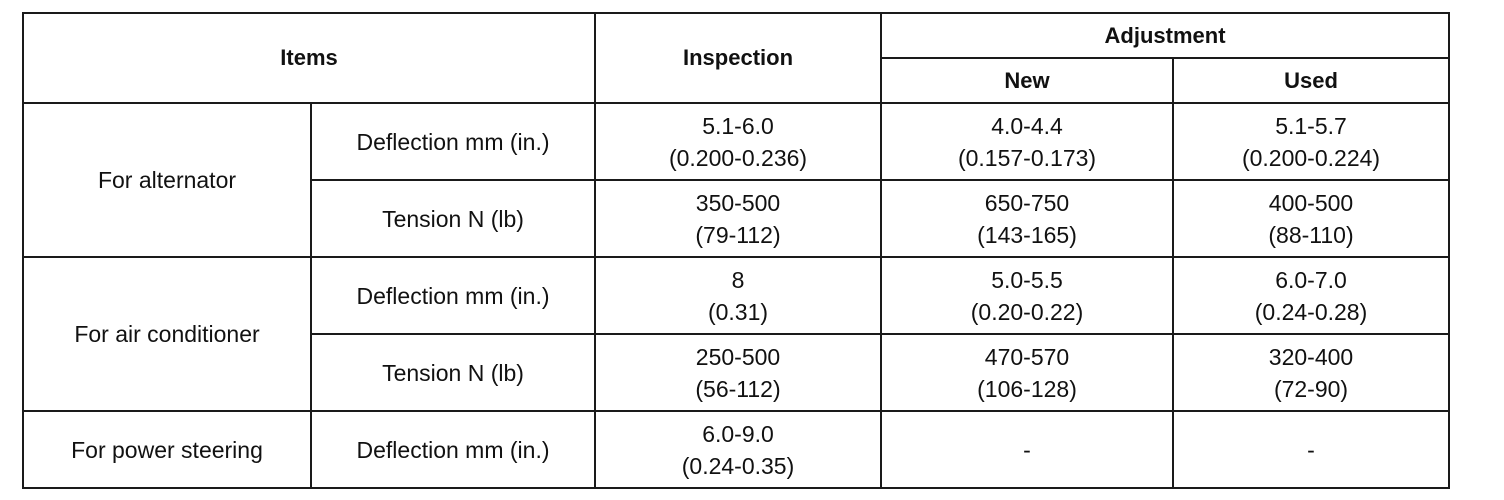 This screenshot has width=1504, height=500. I want to click on group-cell: For air conditioner, so click(167, 334).